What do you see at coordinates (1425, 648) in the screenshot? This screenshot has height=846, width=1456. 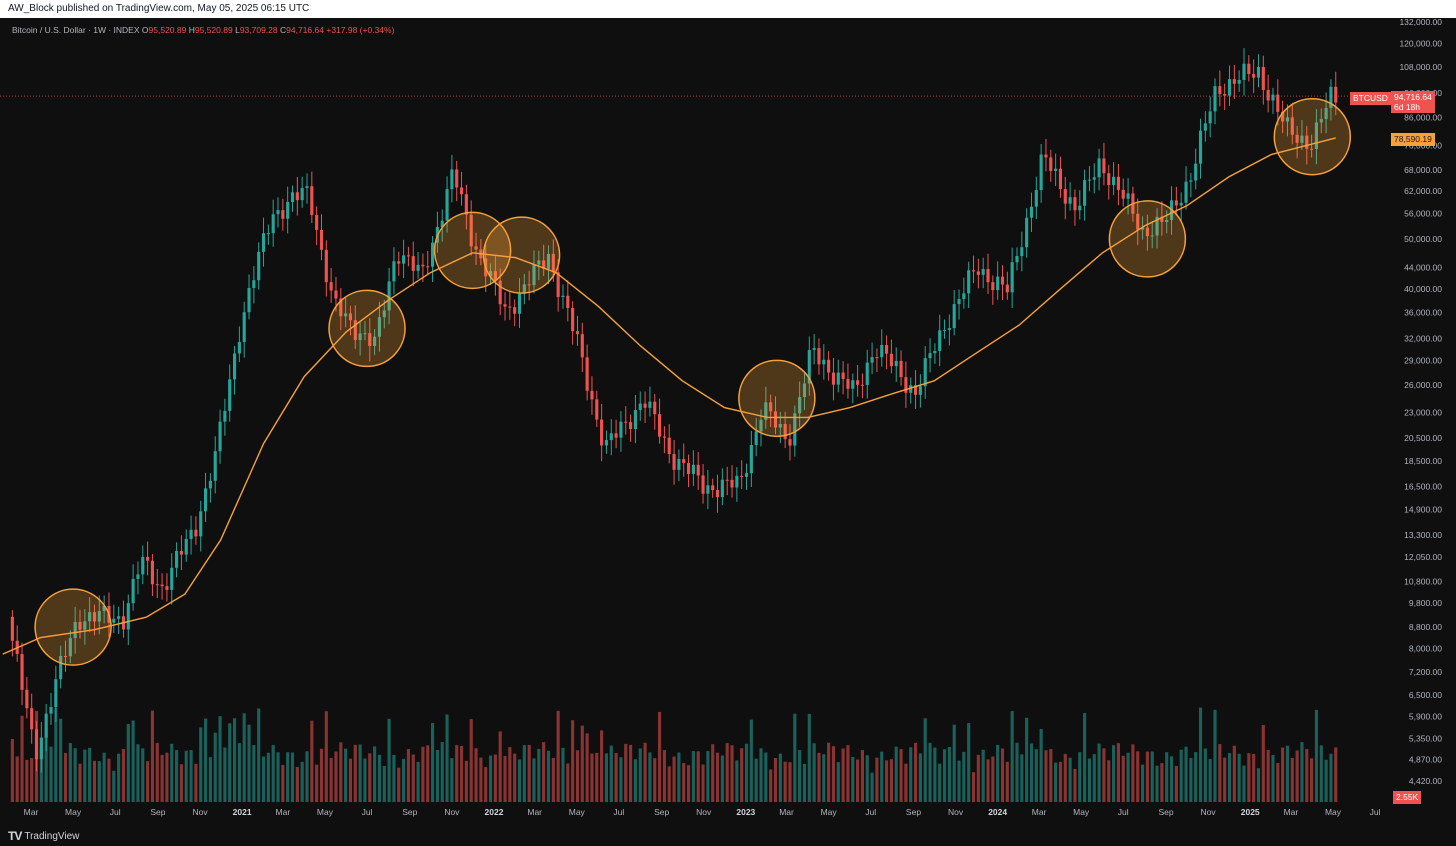 I see `y-tick-label: 8,000.00` at bounding box center [1425, 648].